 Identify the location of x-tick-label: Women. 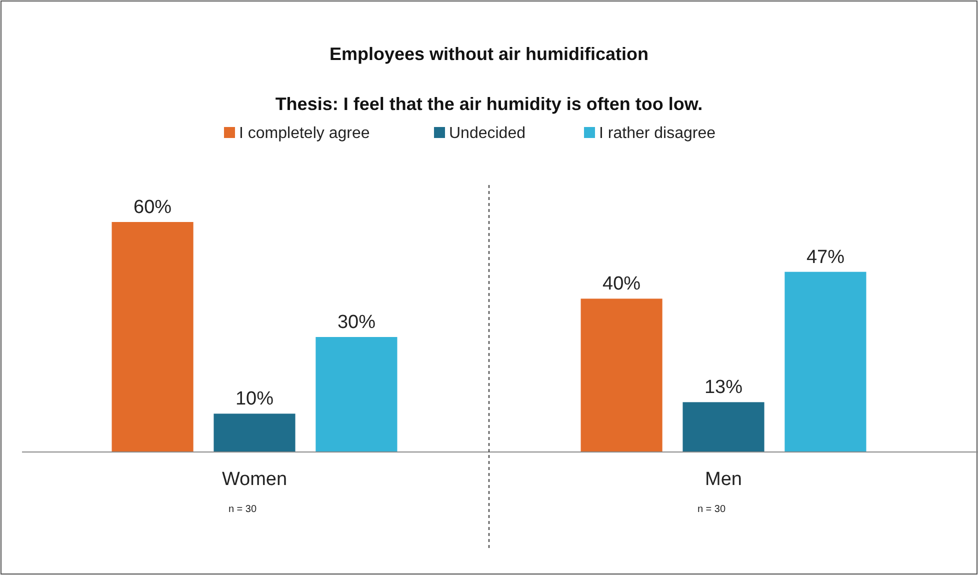
(255, 479).